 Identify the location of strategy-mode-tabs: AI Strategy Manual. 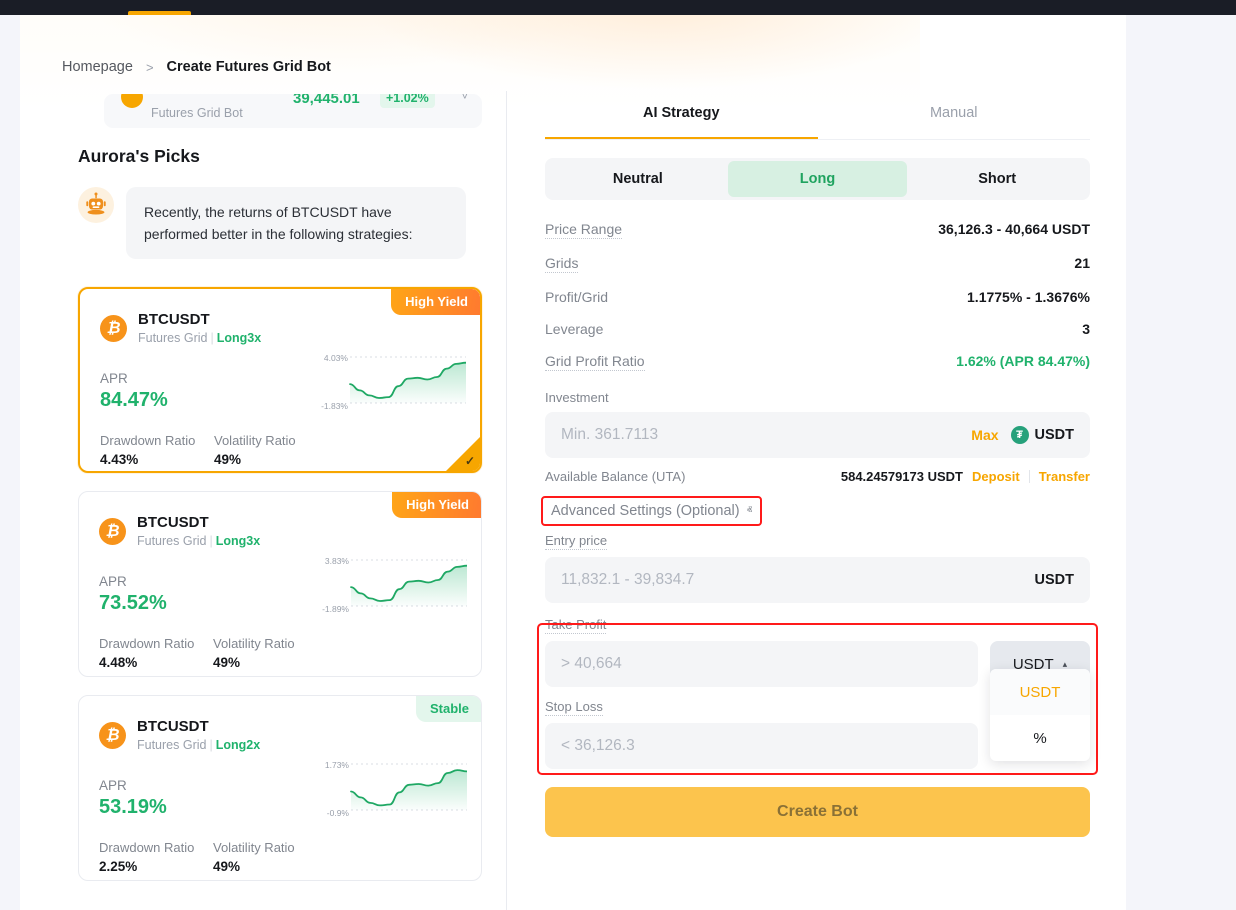
(817, 115).